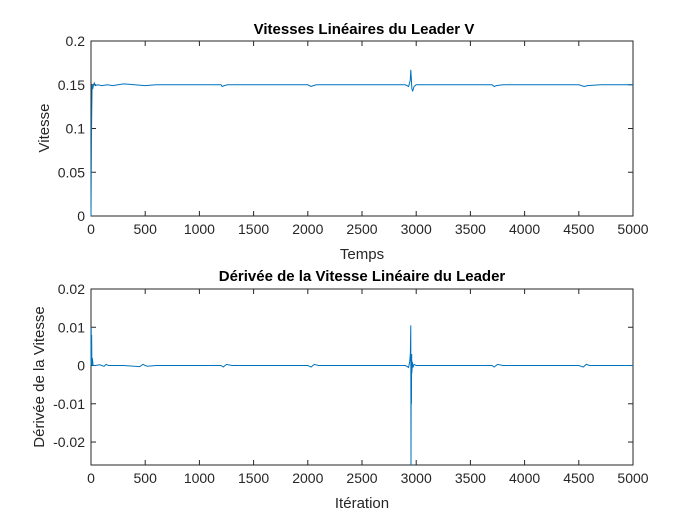 The image size is (700, 525). I want to click on x-axis-label: Itération, so click(362, 503).